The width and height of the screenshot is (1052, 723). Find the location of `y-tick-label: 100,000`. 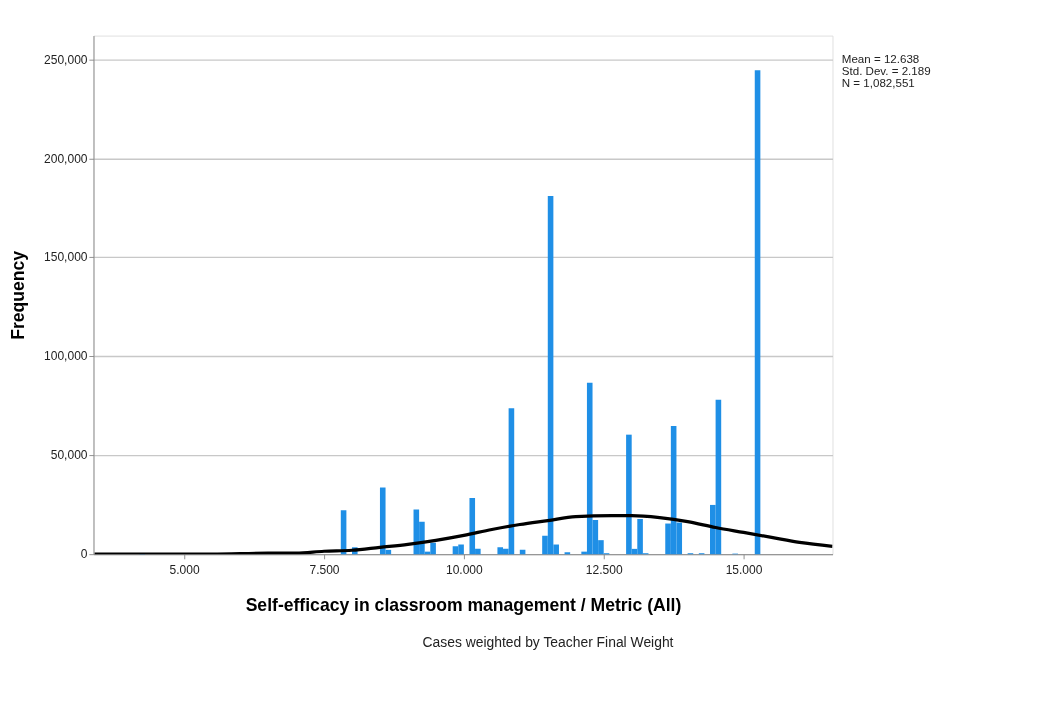

y-tick-label: 100,000 is located at coordinates (66, 356).